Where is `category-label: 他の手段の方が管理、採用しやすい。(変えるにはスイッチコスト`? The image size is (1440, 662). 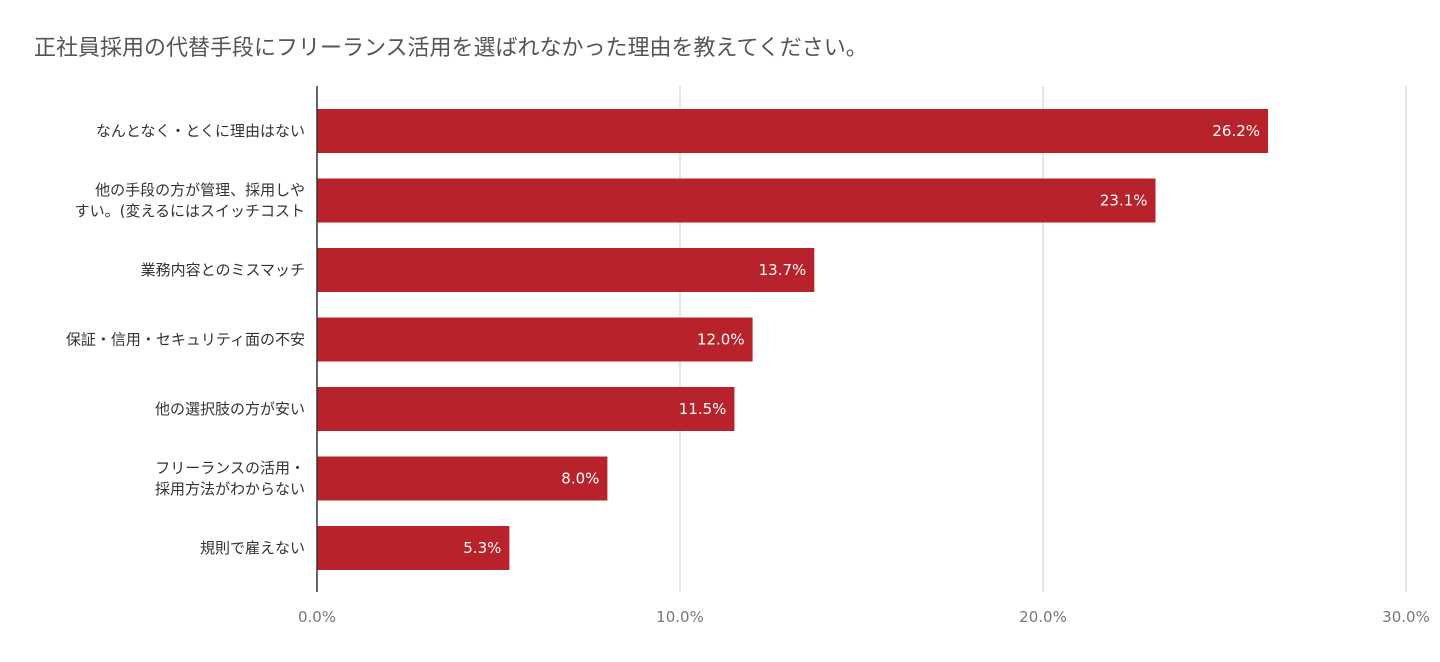 category-label: 他の手段の方が管理、採用しやすい。(変えるにはスイッチコスト is located at coordinates (190, 200).